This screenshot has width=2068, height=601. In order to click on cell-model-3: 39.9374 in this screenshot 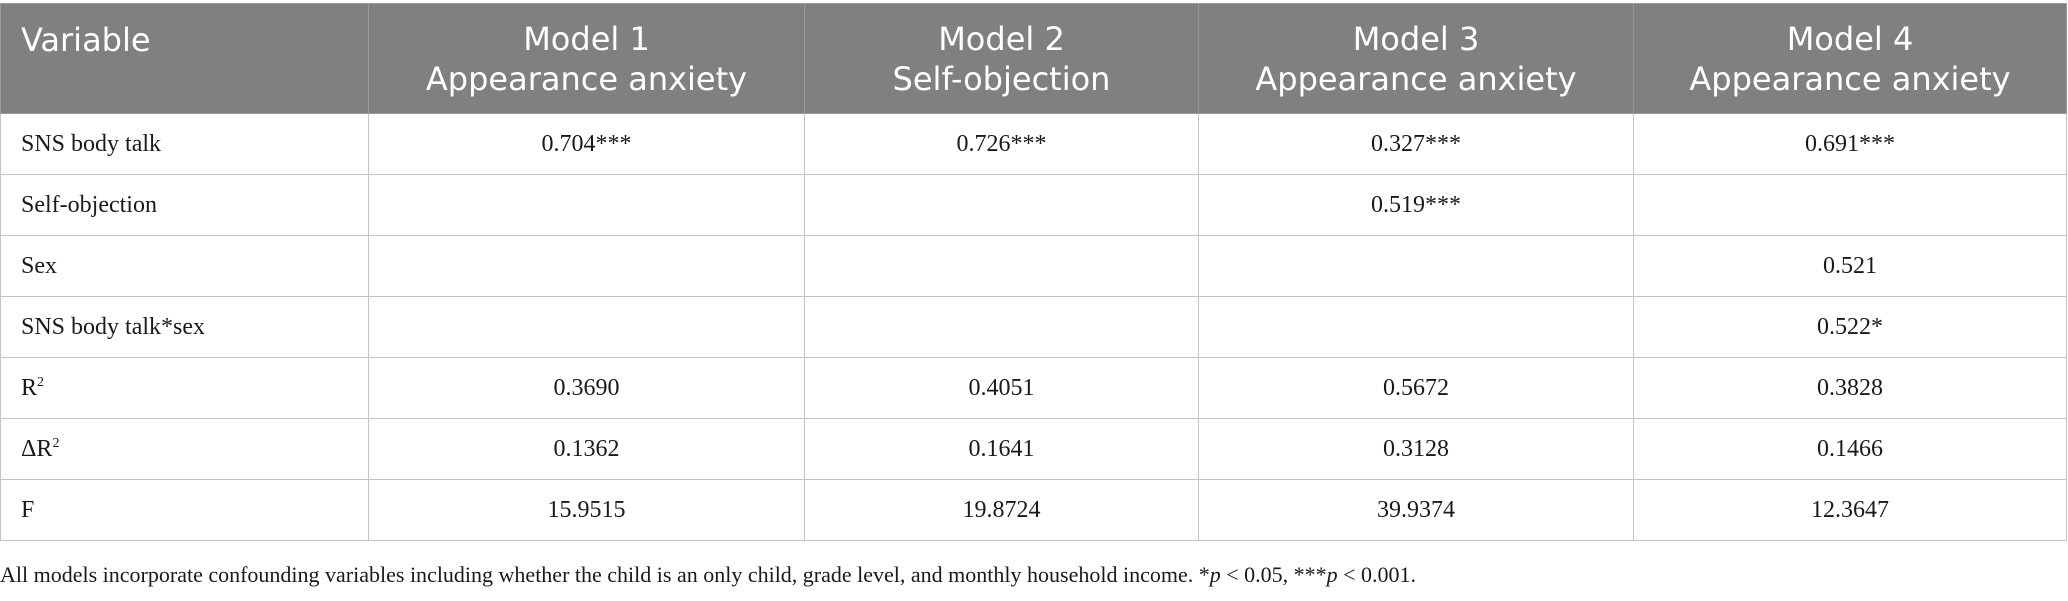, I will do `click(1416, 510)`.